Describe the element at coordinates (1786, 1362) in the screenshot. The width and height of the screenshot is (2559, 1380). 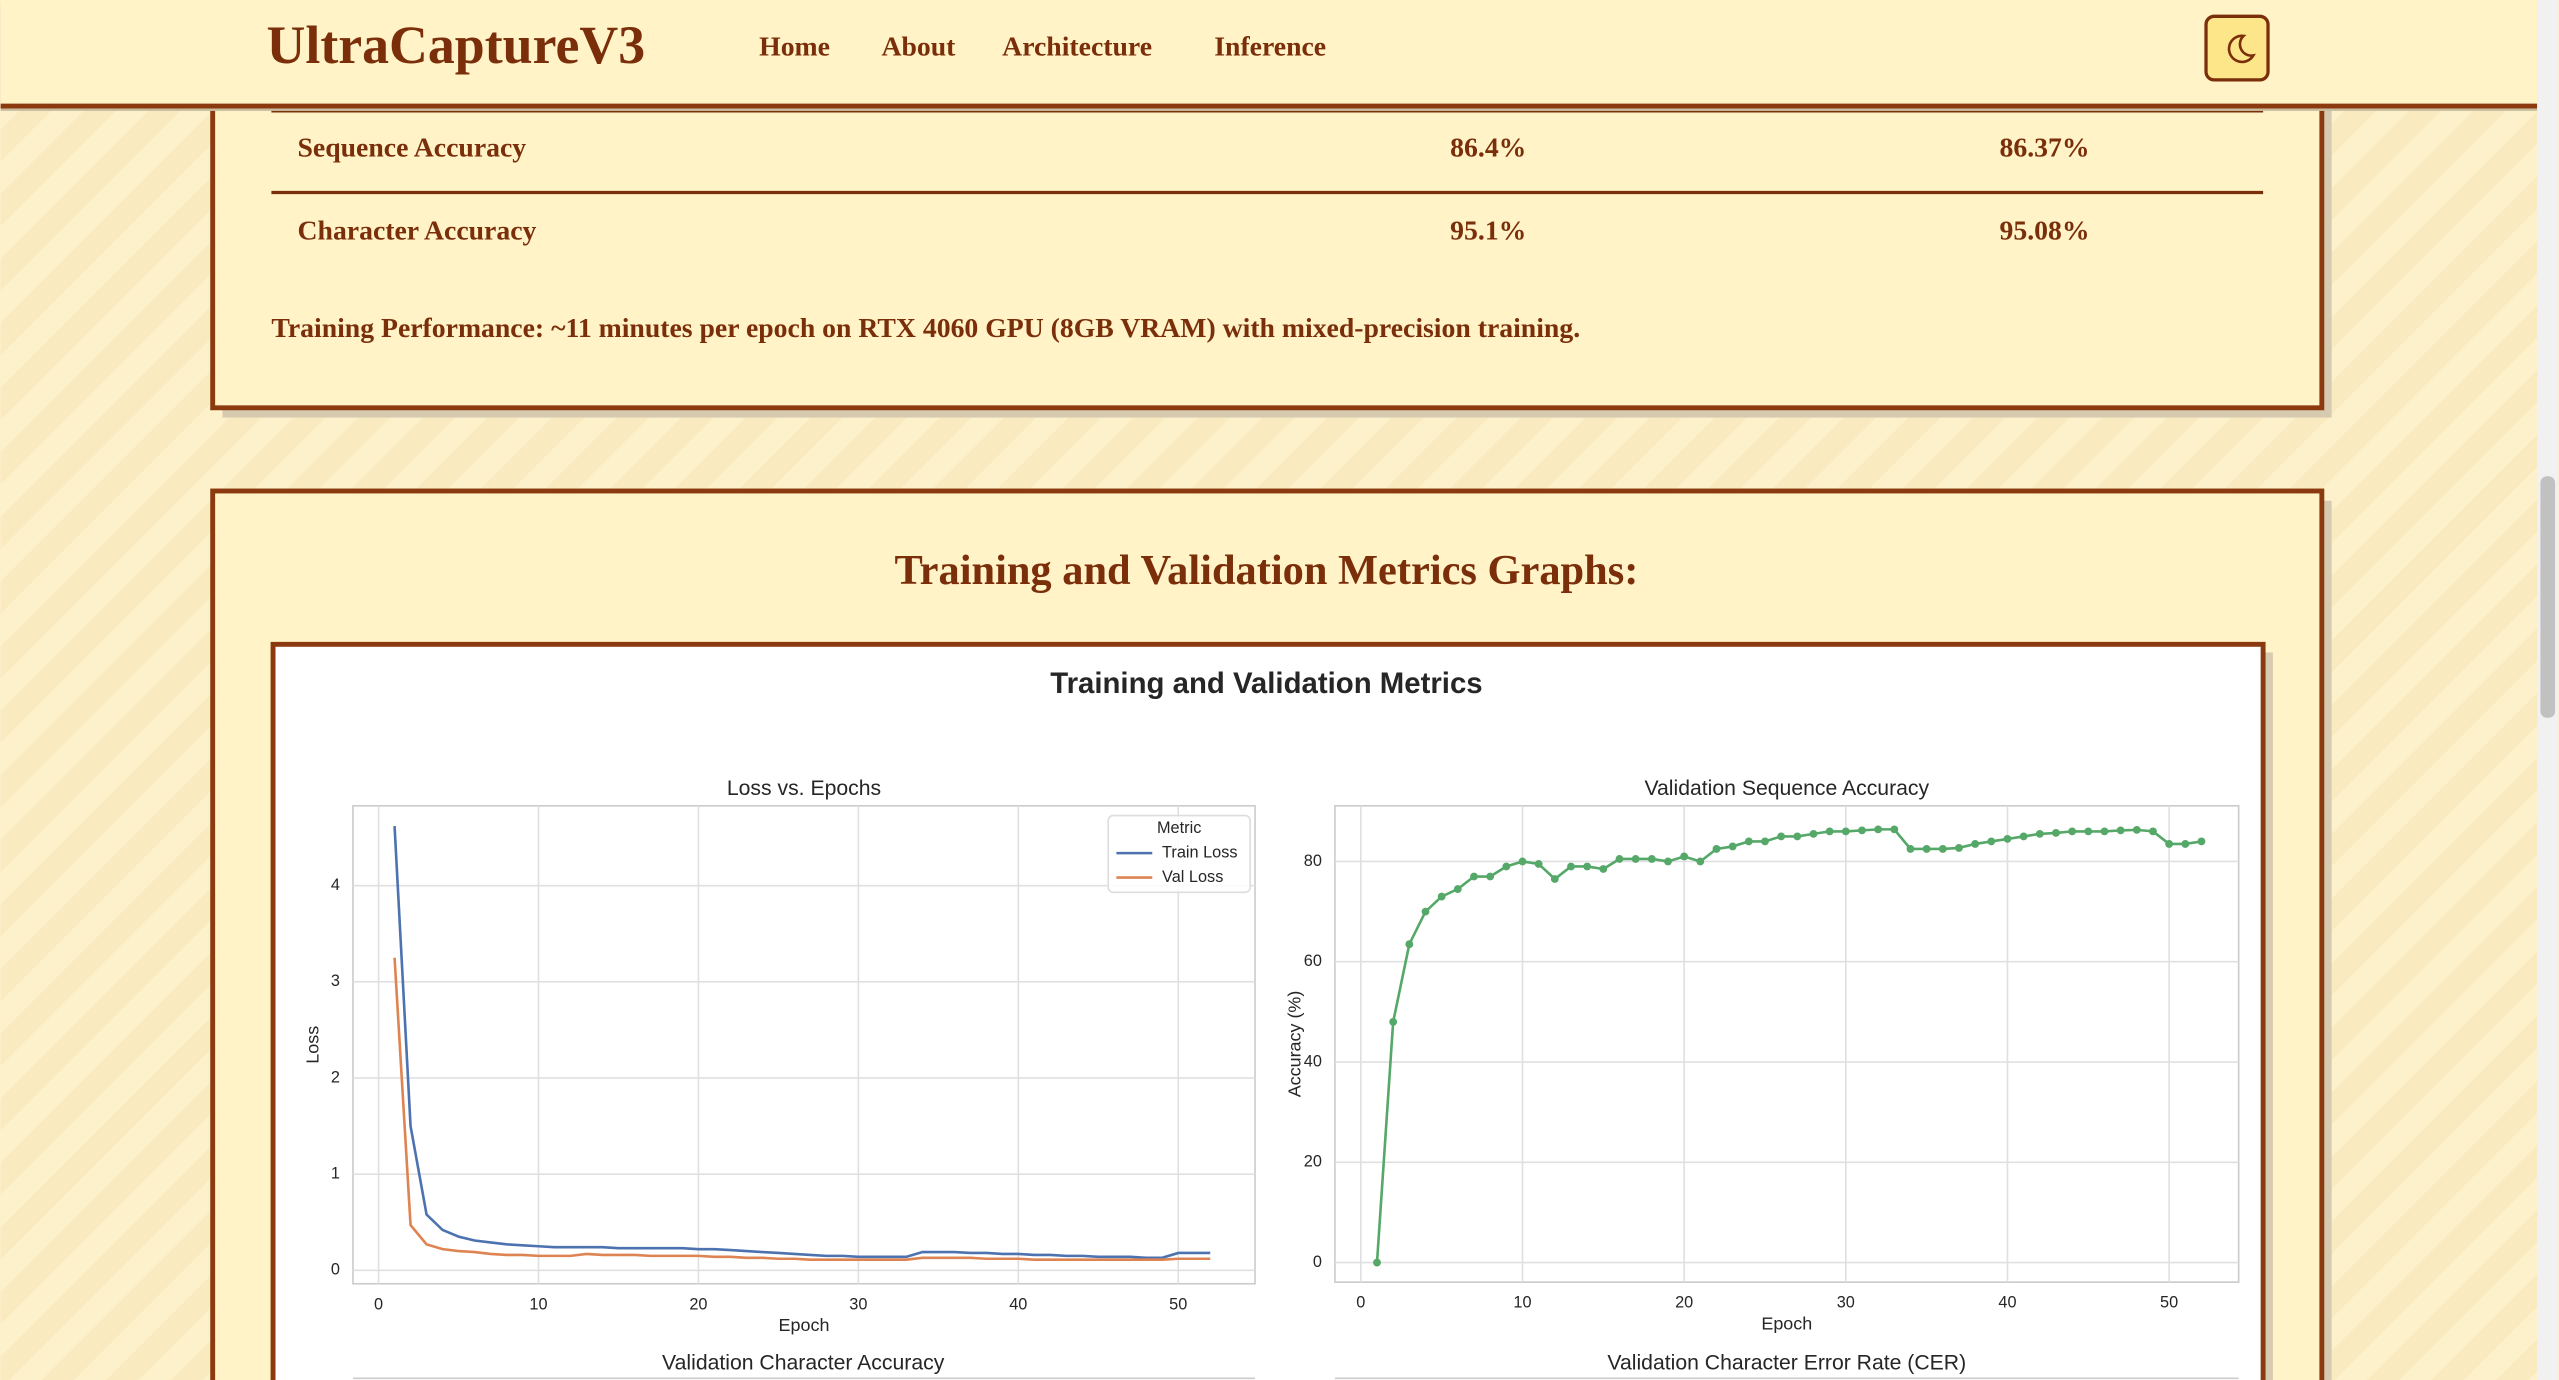
I see `chart-title: Validation Character Error Rate (CER)` at that location.